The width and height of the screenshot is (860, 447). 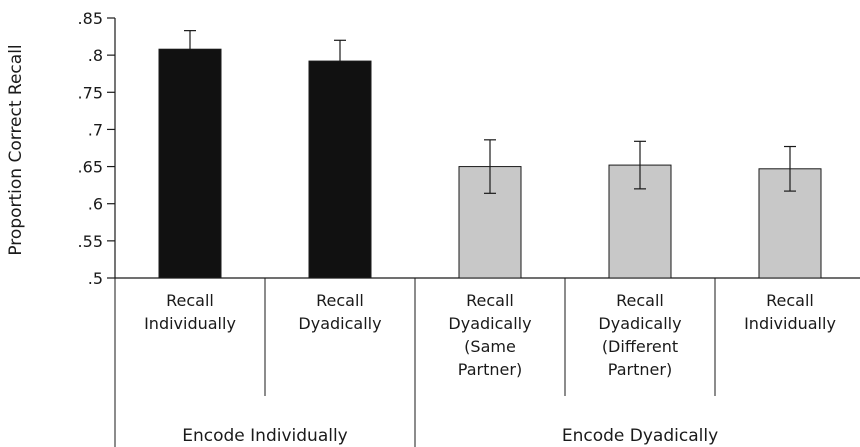 I want to click on y-tick-label: .85, so click(x=90, y=18).